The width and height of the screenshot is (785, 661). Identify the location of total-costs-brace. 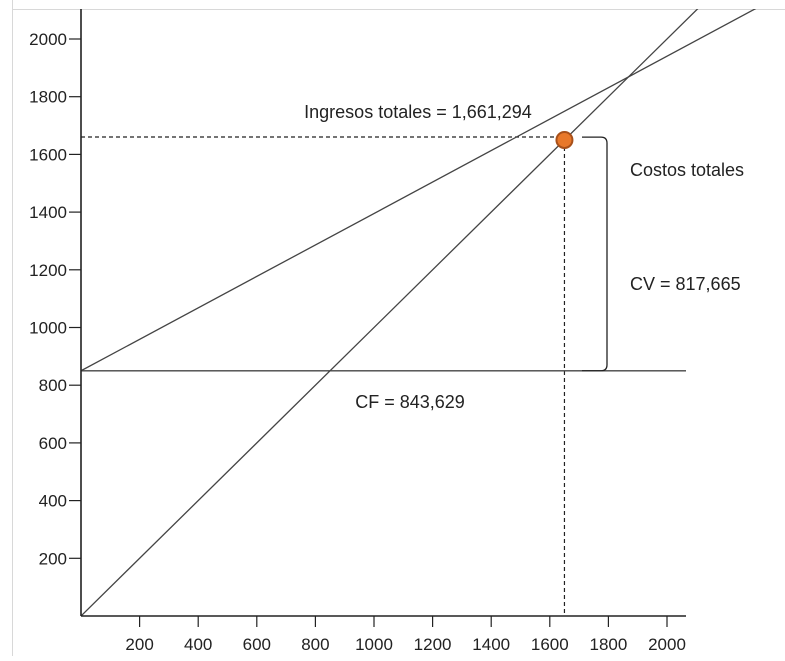
(595, 254).